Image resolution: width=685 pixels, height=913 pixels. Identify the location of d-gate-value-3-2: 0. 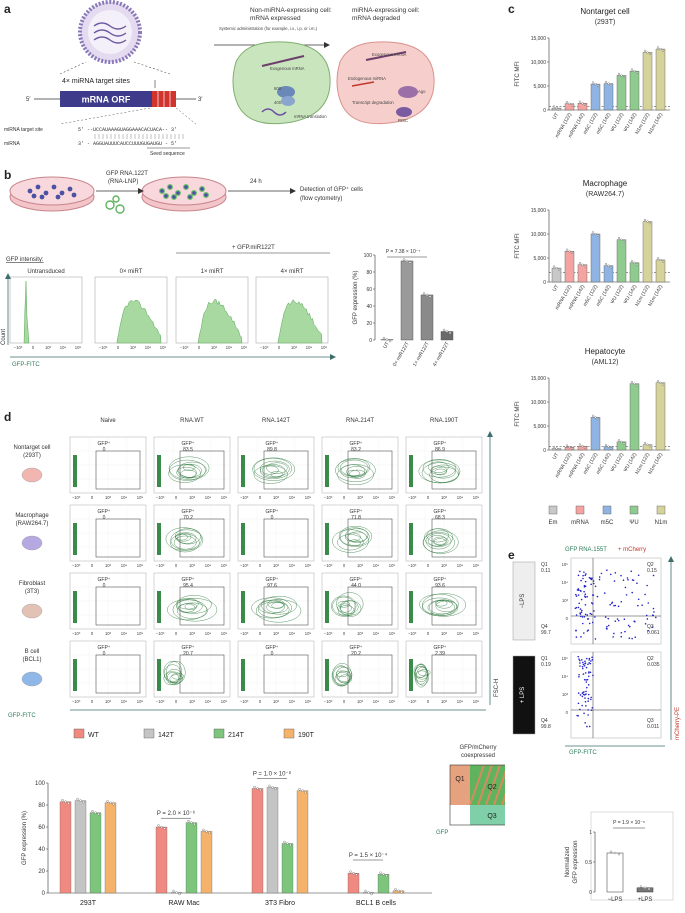
(272, 654).